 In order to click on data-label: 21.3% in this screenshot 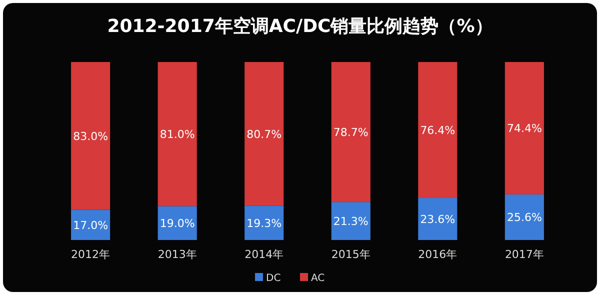, I will do `click(350, 221)`.